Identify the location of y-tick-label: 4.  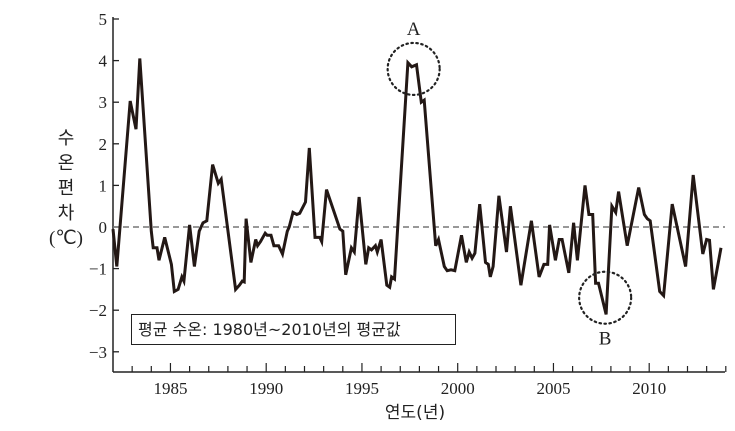
(103, 61).